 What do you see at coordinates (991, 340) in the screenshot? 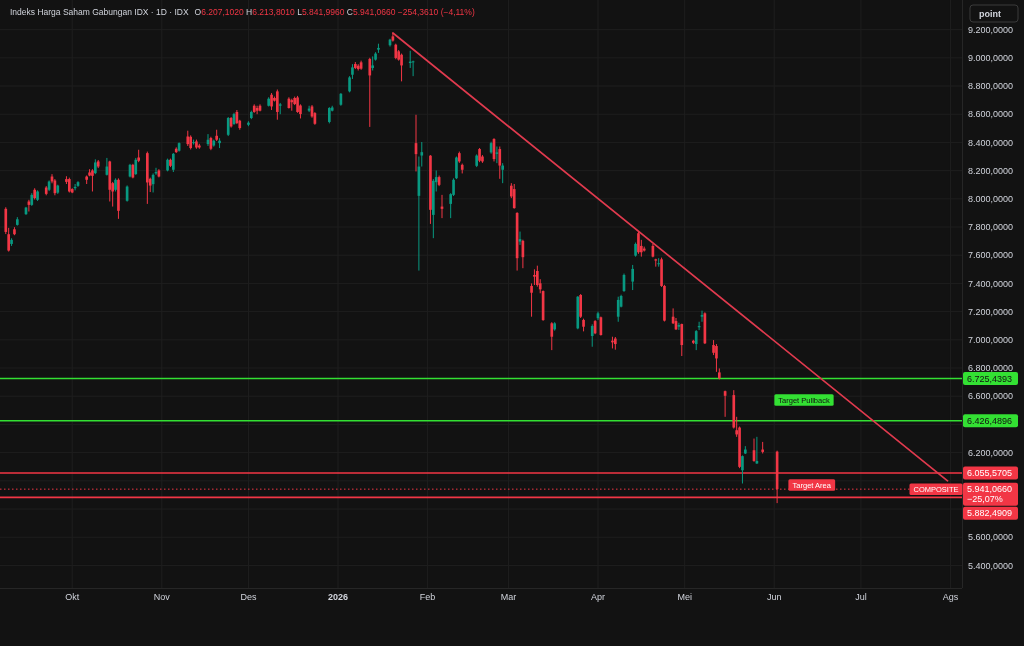
I see `y-tick-label: 7.000,0000` at bounding box center [991, 340].